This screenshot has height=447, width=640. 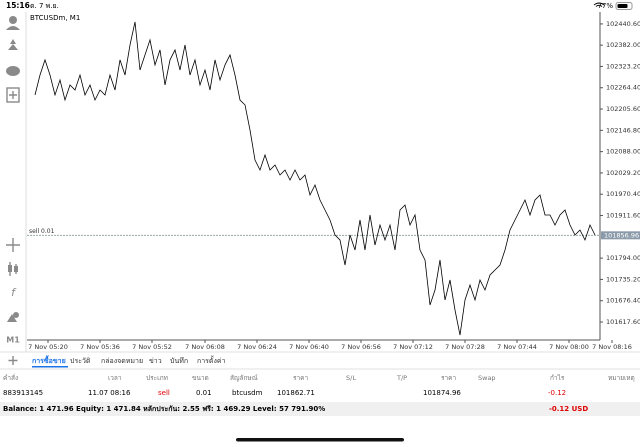 What do you see at coordinates (55, 18) in the screenshot?
I see `chart-title: BTCUSDm, M1` at bounding box center [55, 18].